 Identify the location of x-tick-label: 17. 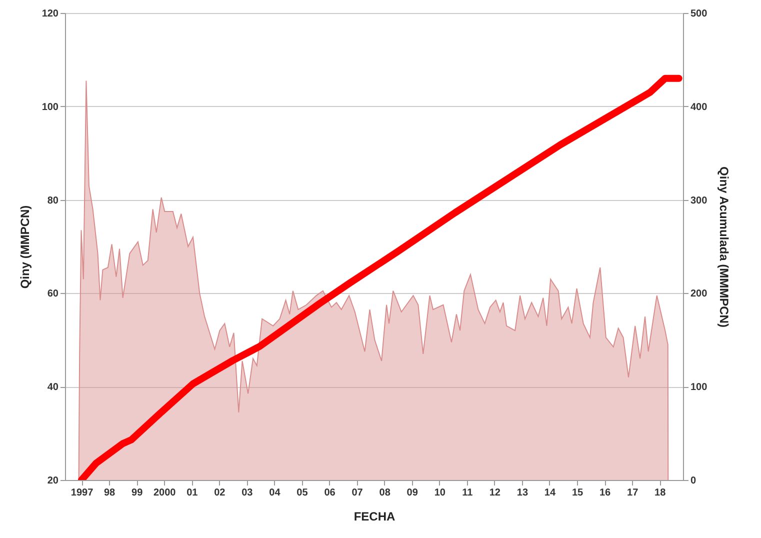
(633, 493).